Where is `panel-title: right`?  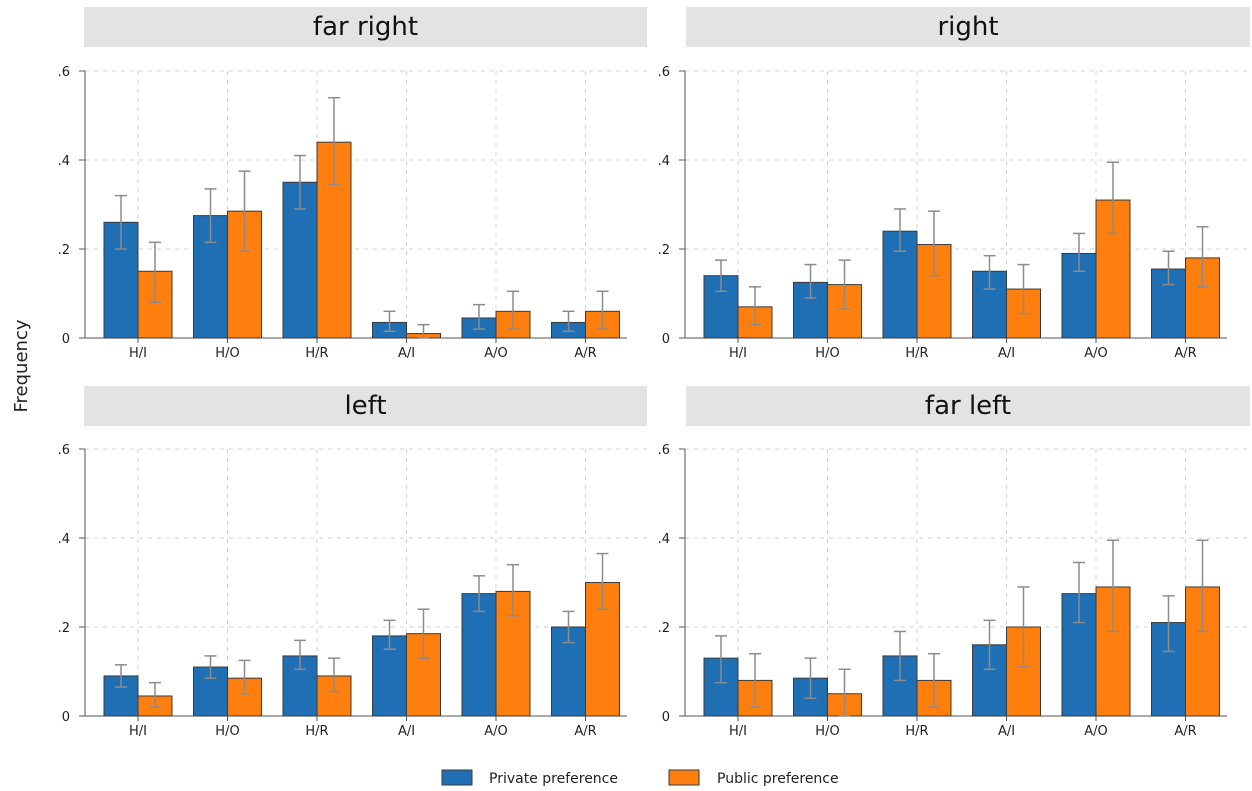
panel-title: right is located at coordinates (967, 27).